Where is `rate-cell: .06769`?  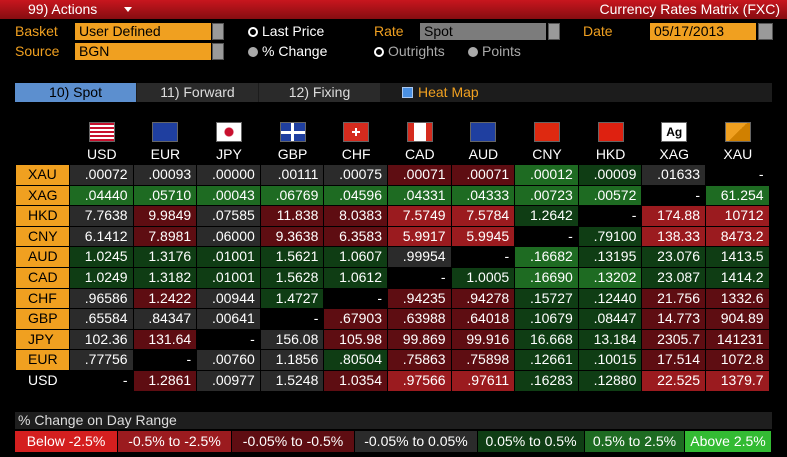
rate-cell: .06769 is located at coordinates (292, 195).